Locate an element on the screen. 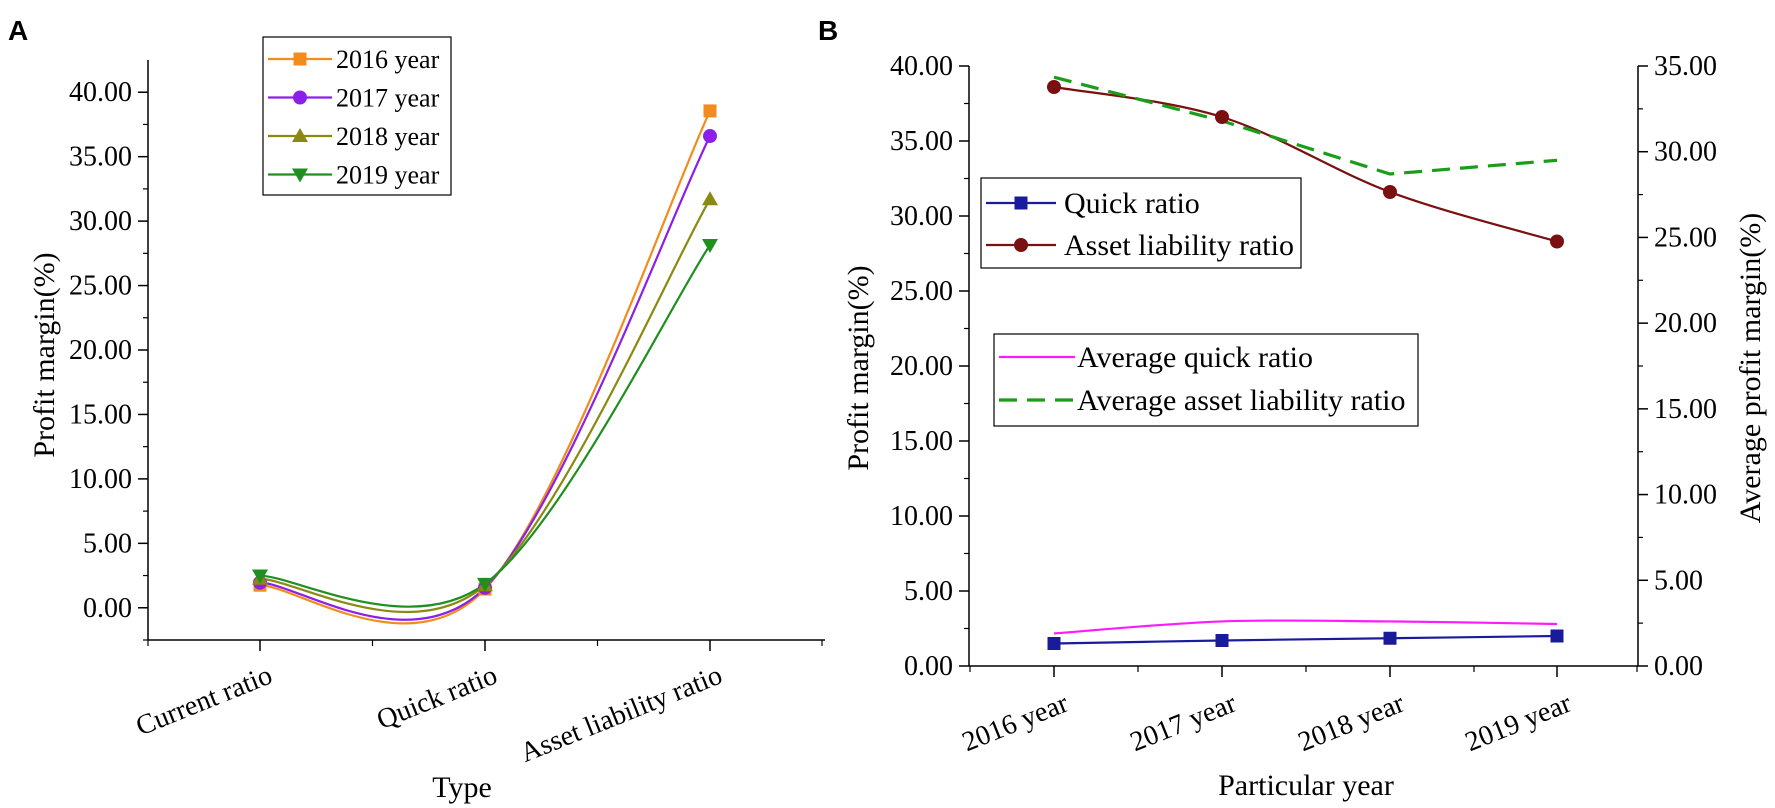 Image resolution: width=1775 pixels, height=808 pixels. panel-a-x-tick-label: Quick ratio is located at coordinates (436, 698).